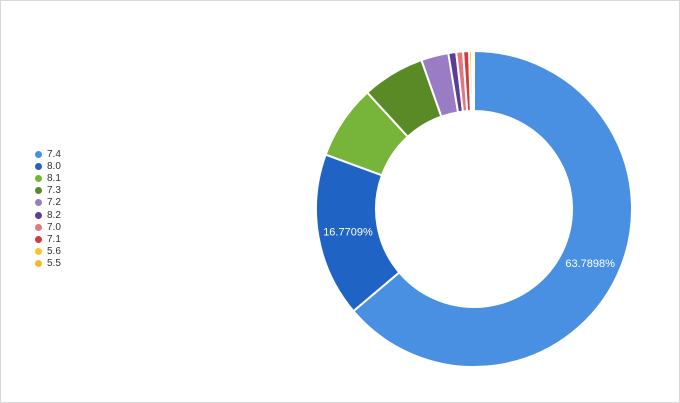  I want to click on legend-label: 7.3, so click(54, 191).